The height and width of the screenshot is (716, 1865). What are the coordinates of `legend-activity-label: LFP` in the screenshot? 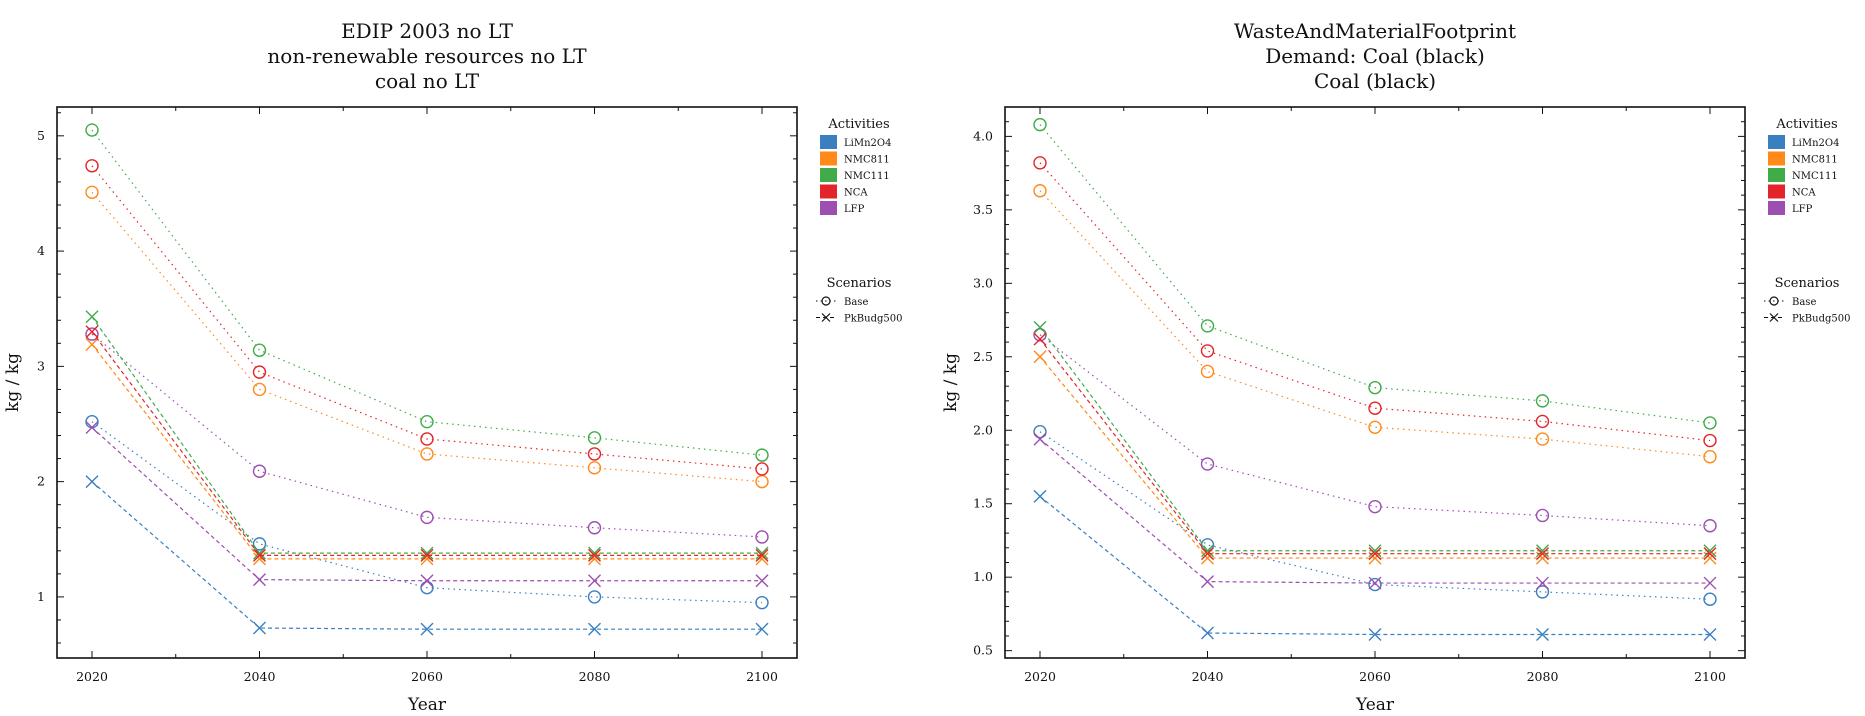 It's located at (1802, 209).